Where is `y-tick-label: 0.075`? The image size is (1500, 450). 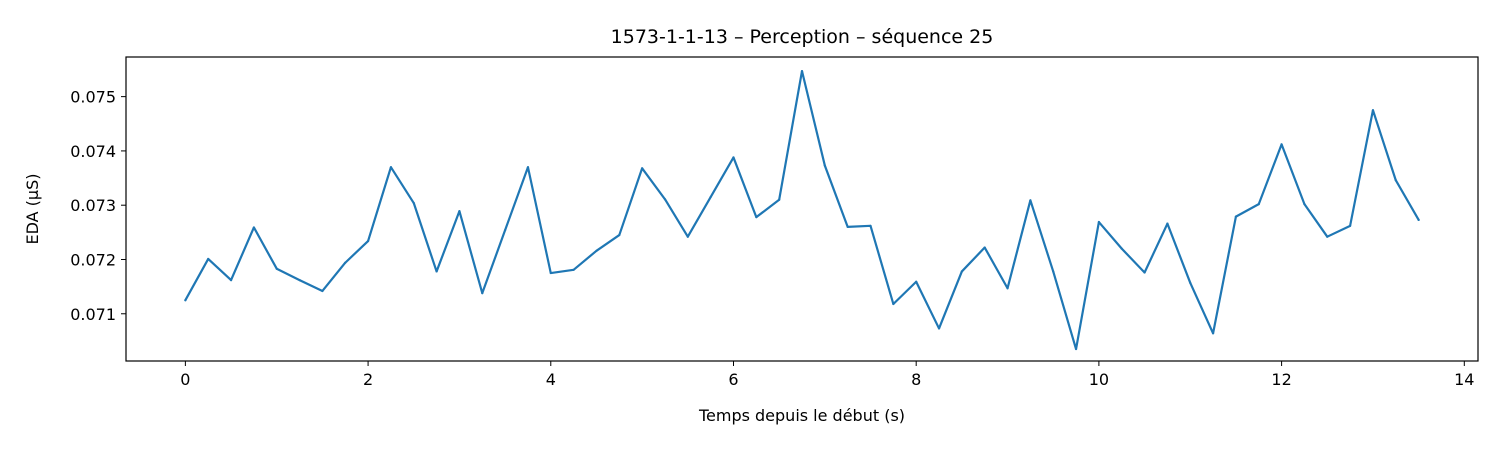
y-tick-label: 0.075 is located at coordinates (93, 97).